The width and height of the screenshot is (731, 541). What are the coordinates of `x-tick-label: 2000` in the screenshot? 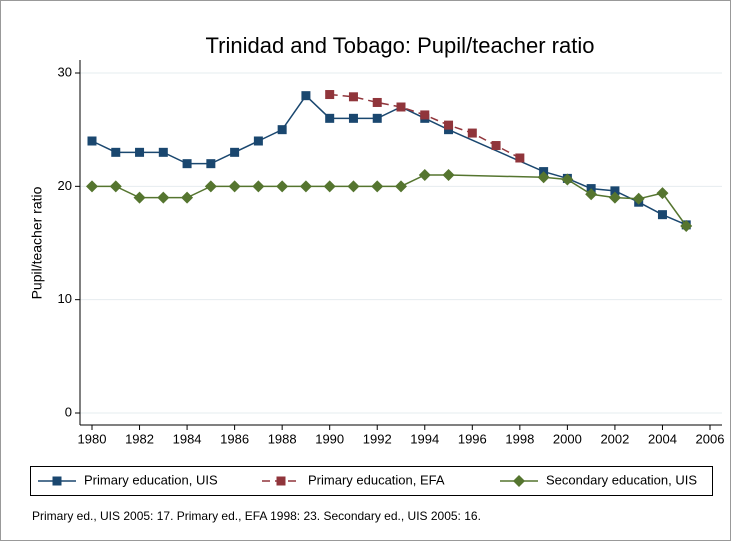 It's located at (567, 438).